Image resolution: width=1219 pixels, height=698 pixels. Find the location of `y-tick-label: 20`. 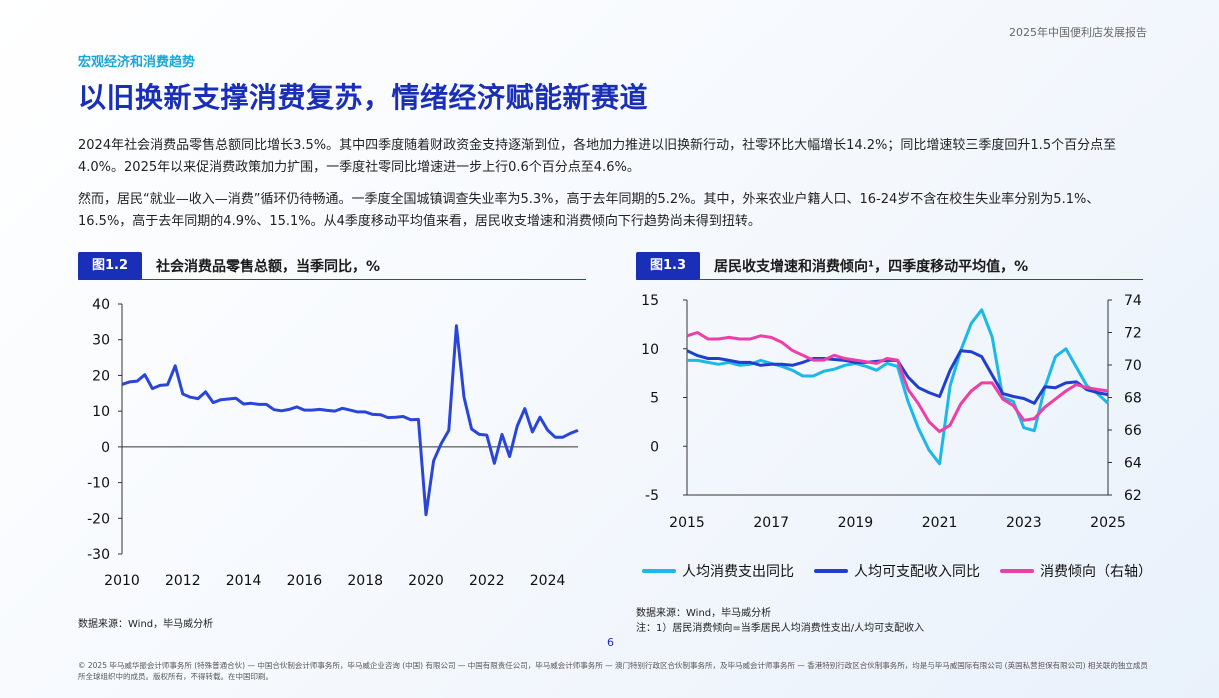

y-tick-label: 20 is located at coordinates (101, 376).